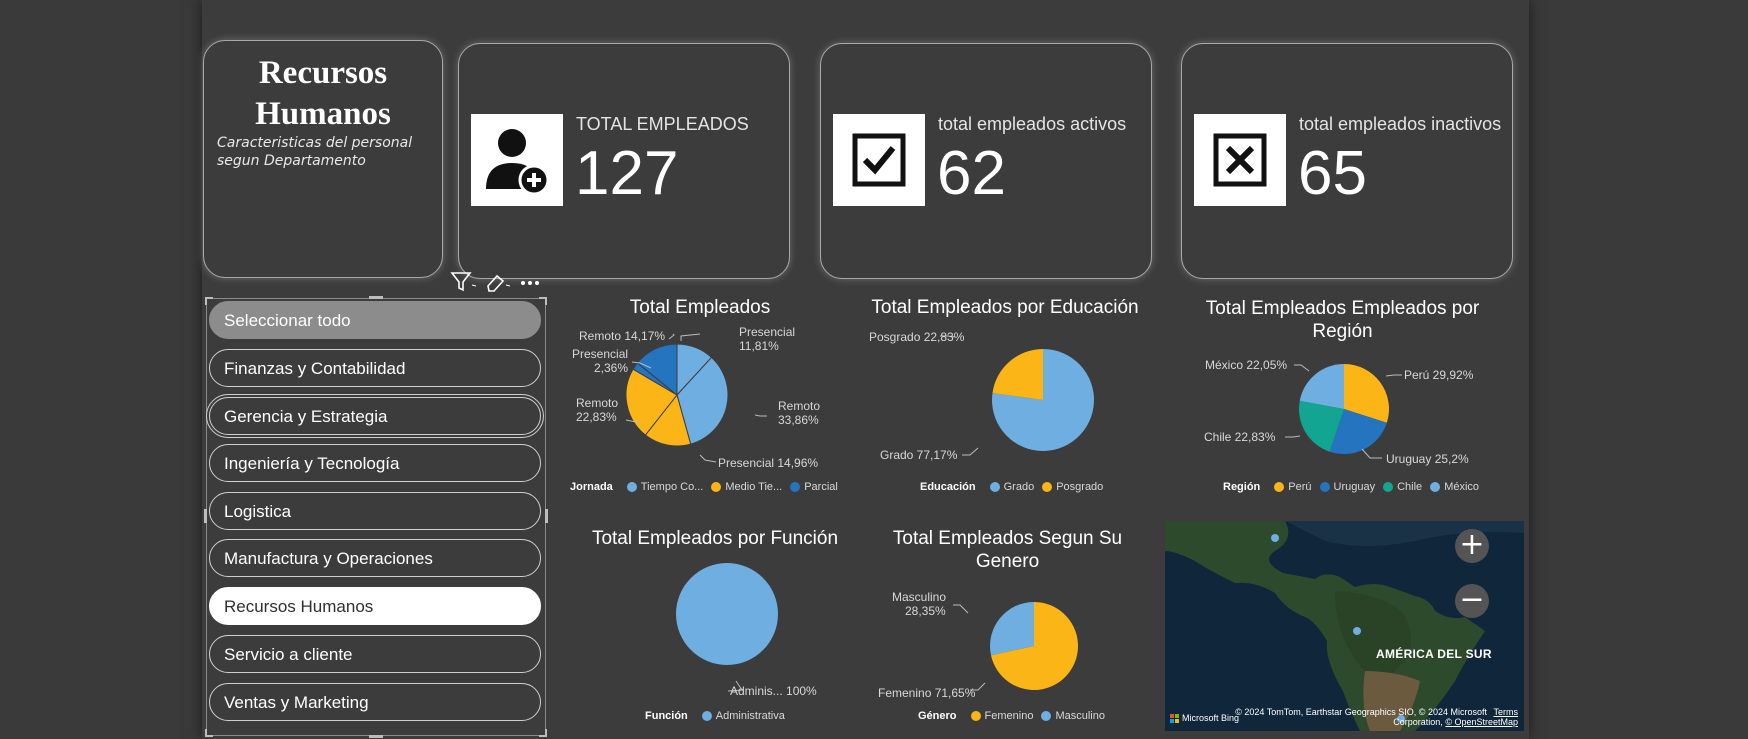 The height and width of the screenshot is (739, 1748). Describe the element at coordinates (925, 611) in the screenshot. I see `data-label: 28,35%` at that location.